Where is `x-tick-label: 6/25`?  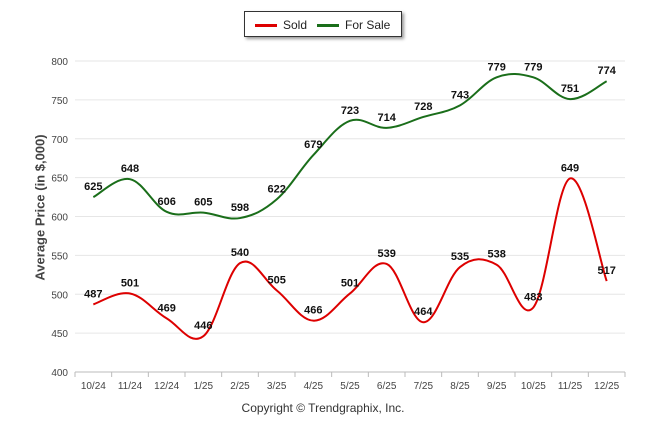
x-tick-label: 6/25 is located at coordinates (387, 386).